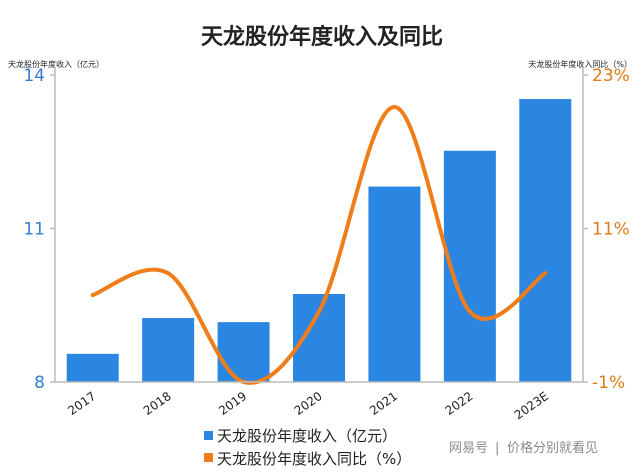 The image size is (640, 472). What do you see at coordinates (168, 350) in the screenshot?
I see `bar-2018` at bounding box center [168, 350].